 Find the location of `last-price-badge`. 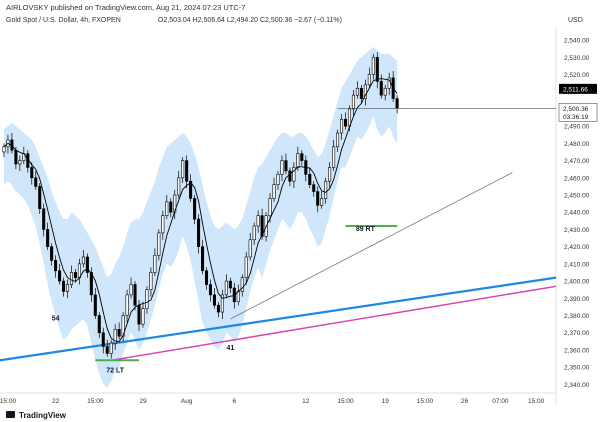

last-price-badge is located at coordinates (578, 88).